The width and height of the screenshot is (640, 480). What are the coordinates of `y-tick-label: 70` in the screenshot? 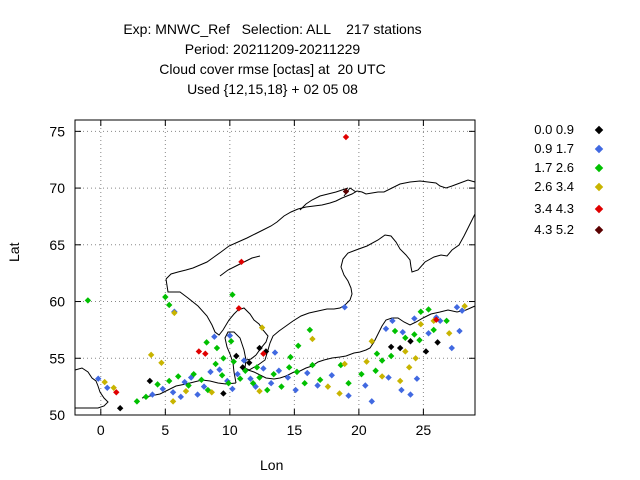 It's located at (57, 188).